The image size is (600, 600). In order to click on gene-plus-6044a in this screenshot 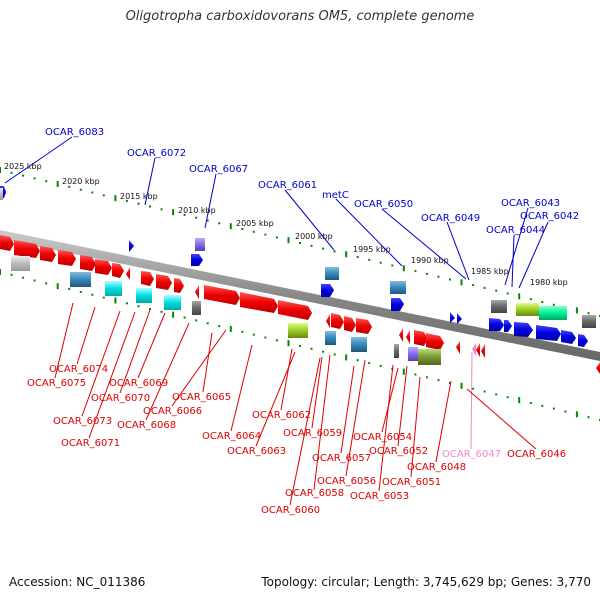, I will do `click(496, 324)`.